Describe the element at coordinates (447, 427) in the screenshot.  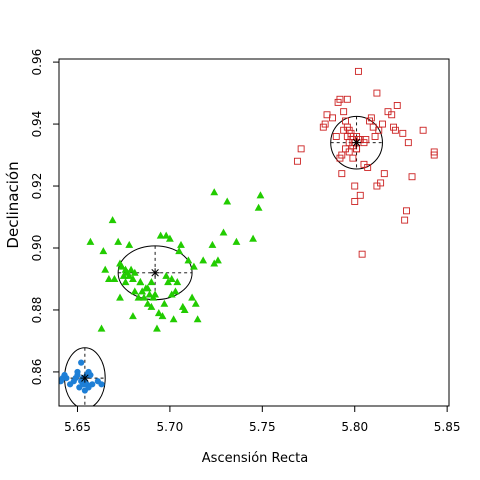
I see `x-tick-label: 5.85` at that location.